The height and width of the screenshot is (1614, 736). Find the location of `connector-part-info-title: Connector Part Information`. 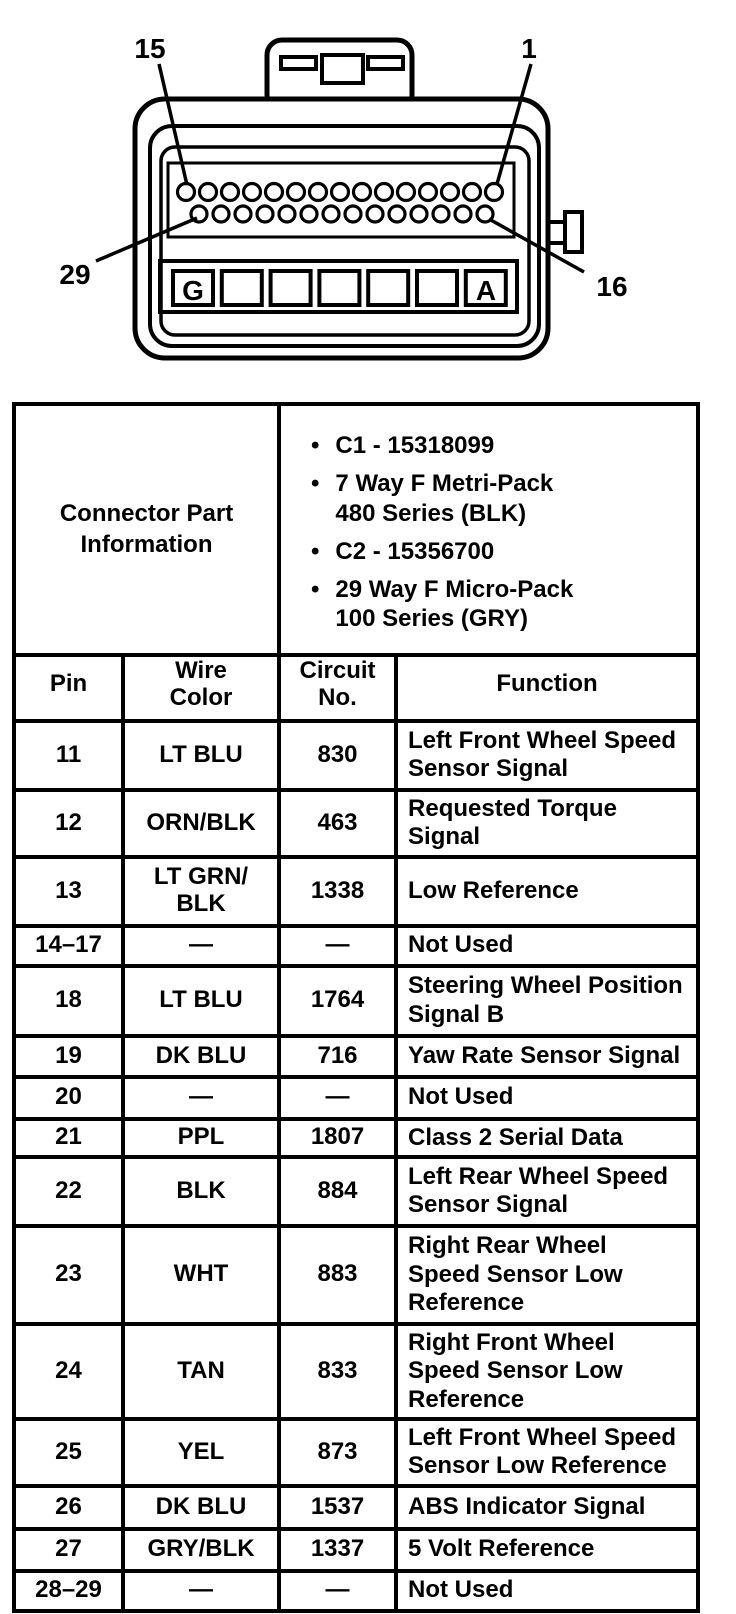

connector-part-info-title: Connector Part Information is located at coordinates (146, 529).